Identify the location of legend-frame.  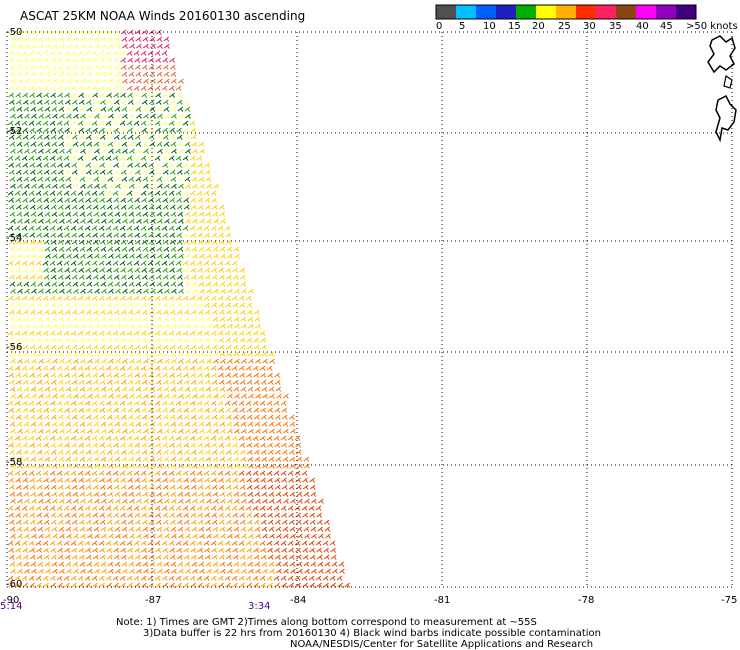
(566, 12).